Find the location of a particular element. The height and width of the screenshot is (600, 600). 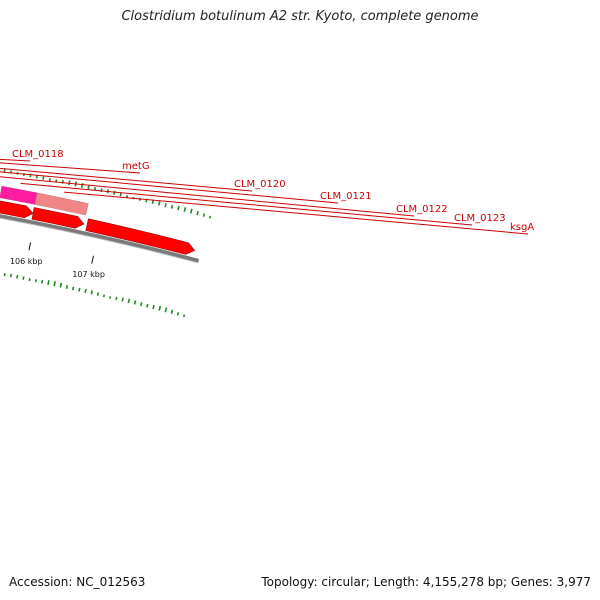

backbone-track is located at coordinates (100, 239).